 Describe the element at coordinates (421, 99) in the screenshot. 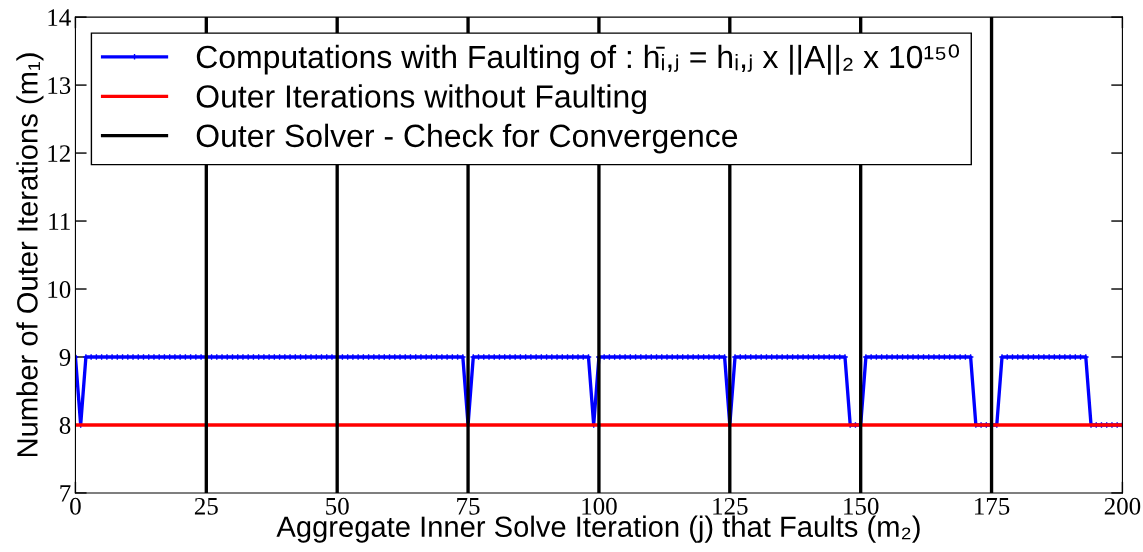

I see `legend-label: Outer Iterations without Faulting` at that location.